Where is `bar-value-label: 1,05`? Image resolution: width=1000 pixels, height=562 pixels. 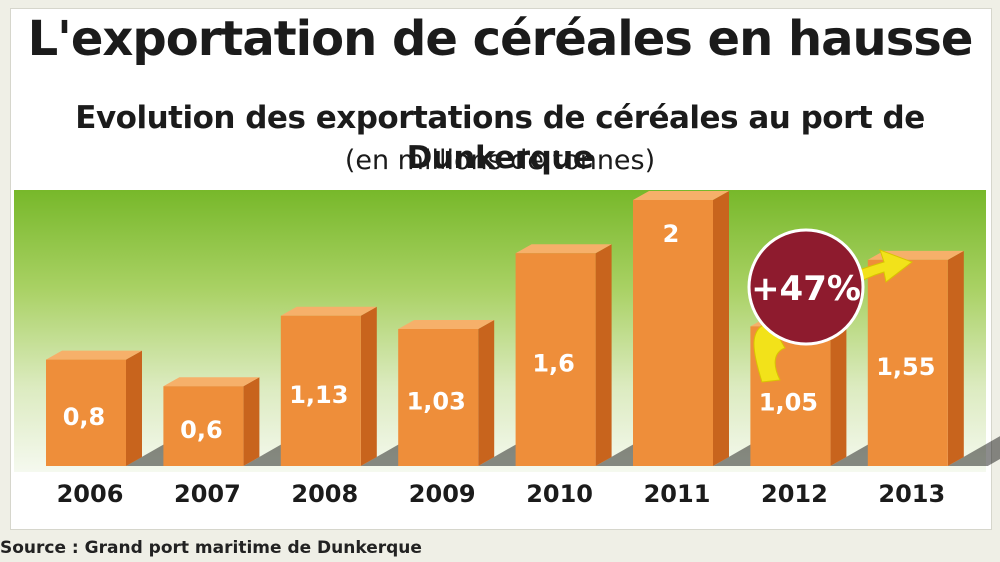
bar-value-label: 1,05 is located at coordinates (788, 402).